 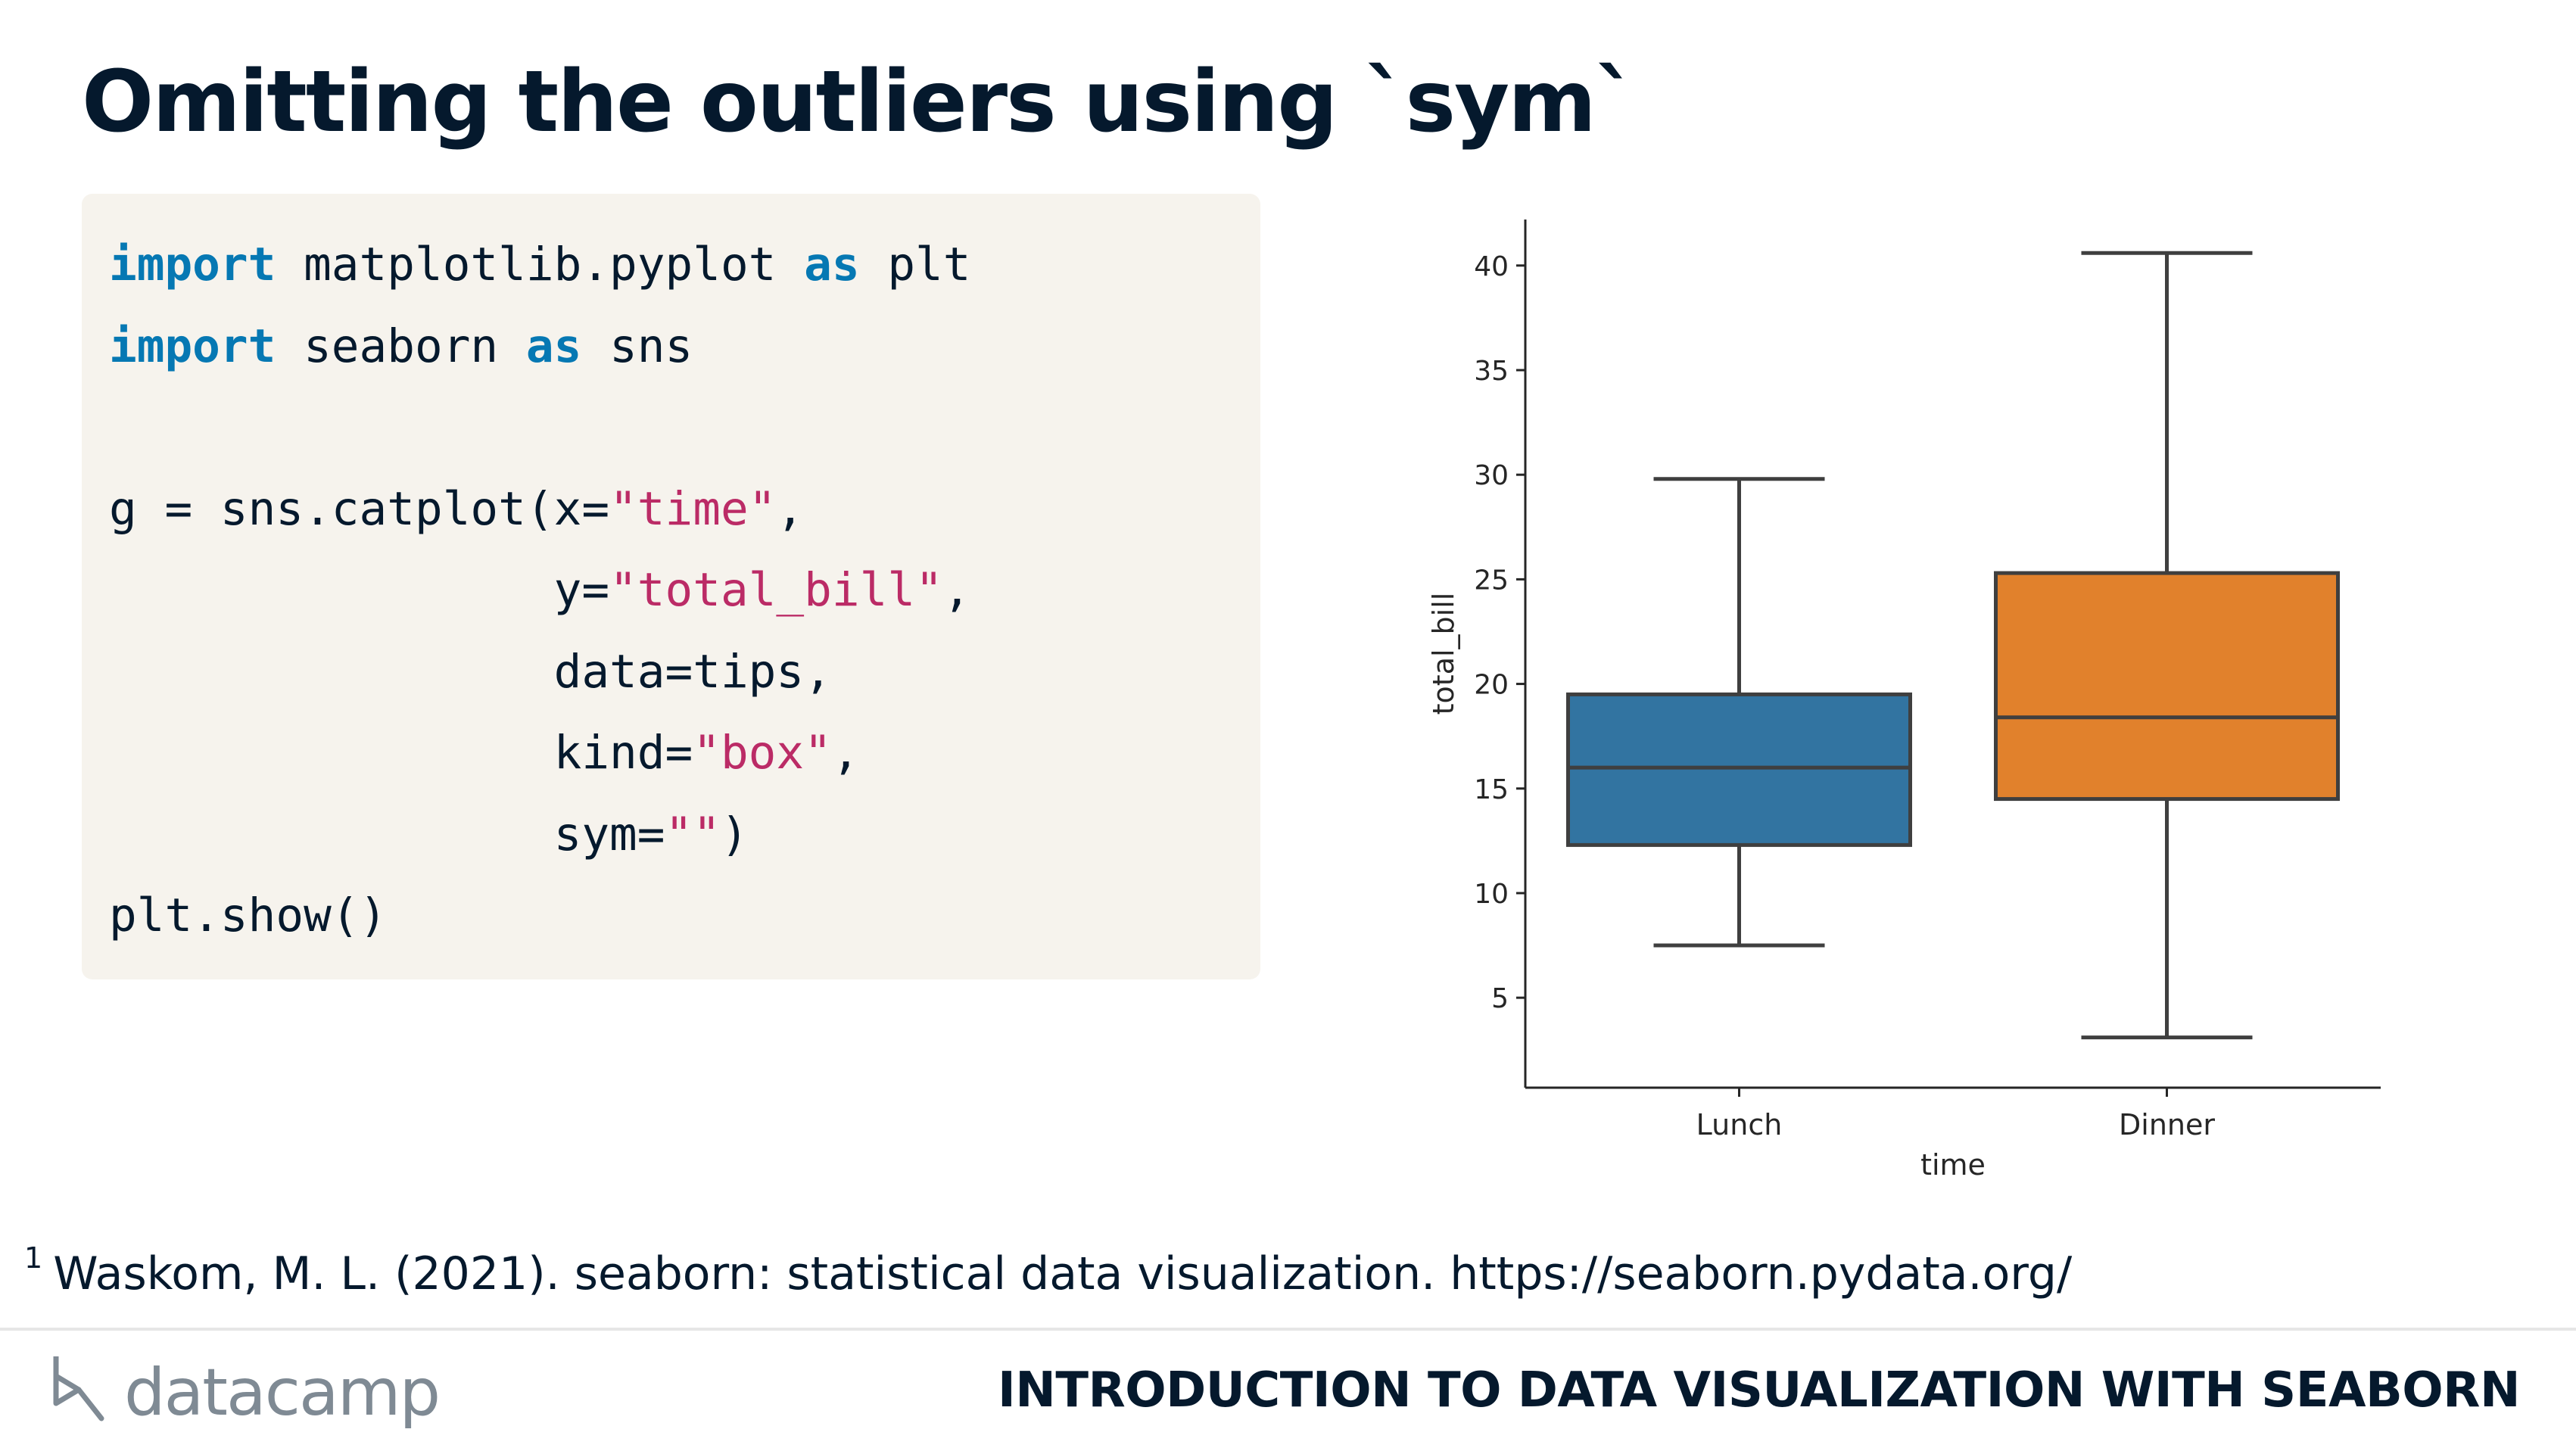 What do you see at coordinates (1491, 894) in the screenshot?
I see `y-tick-label: 10` at bounding box center [1491, 894].